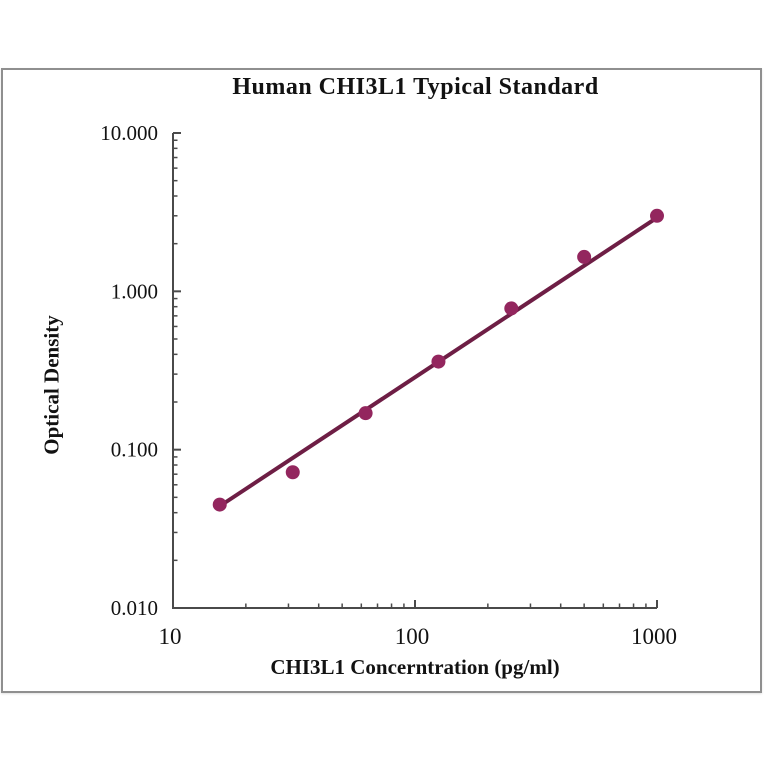  I want to click on y-tick-label: 0.100, so click(134, 450).